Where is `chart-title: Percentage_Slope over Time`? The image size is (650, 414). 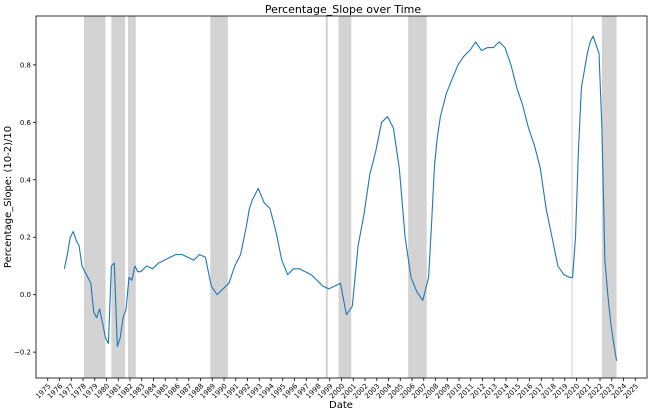
chart-title: Percentage_Slope over Time is located at coordinates (343, 9).